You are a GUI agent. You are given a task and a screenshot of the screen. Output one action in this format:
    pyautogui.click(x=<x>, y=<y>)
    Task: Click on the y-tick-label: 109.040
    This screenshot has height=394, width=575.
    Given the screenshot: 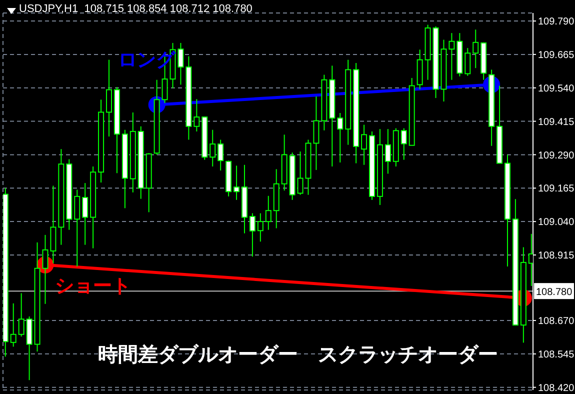 What is the action you would take?
    pyautogui.click(x=556, y=222)
    